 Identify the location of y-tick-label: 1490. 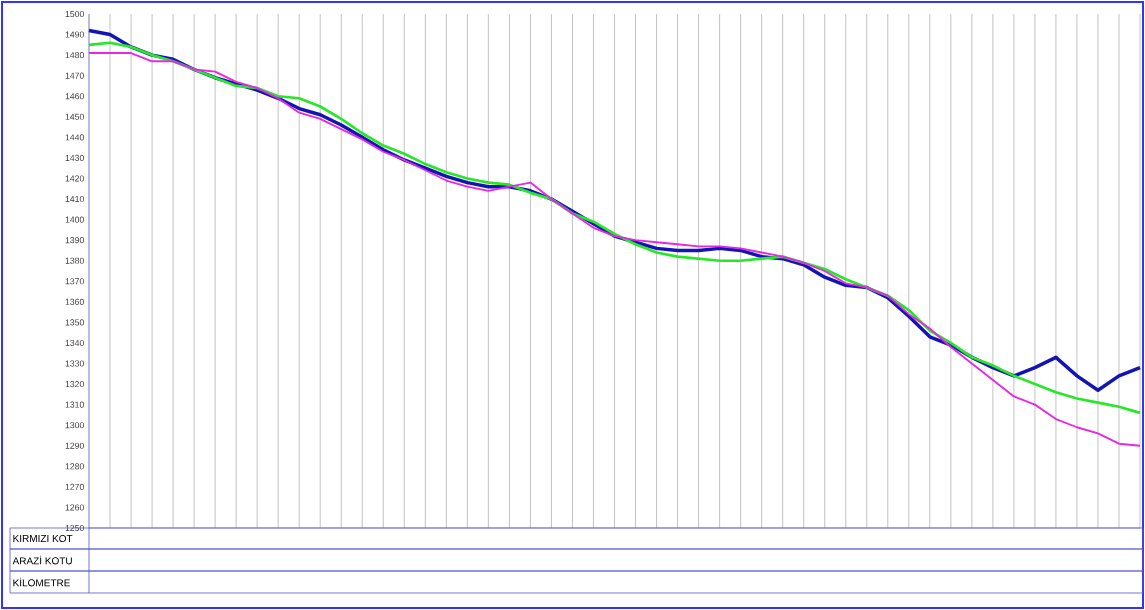
(74, 34).